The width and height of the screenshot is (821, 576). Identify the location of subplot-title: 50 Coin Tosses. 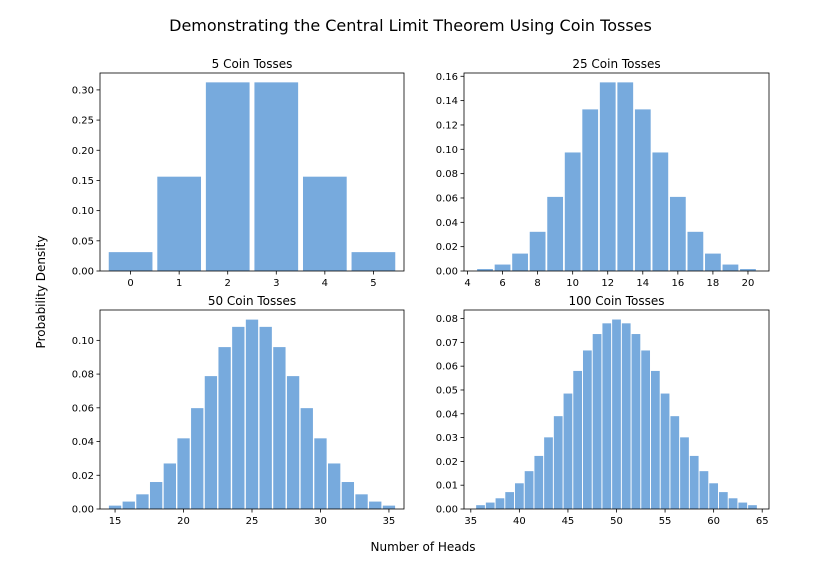
(252, 301).